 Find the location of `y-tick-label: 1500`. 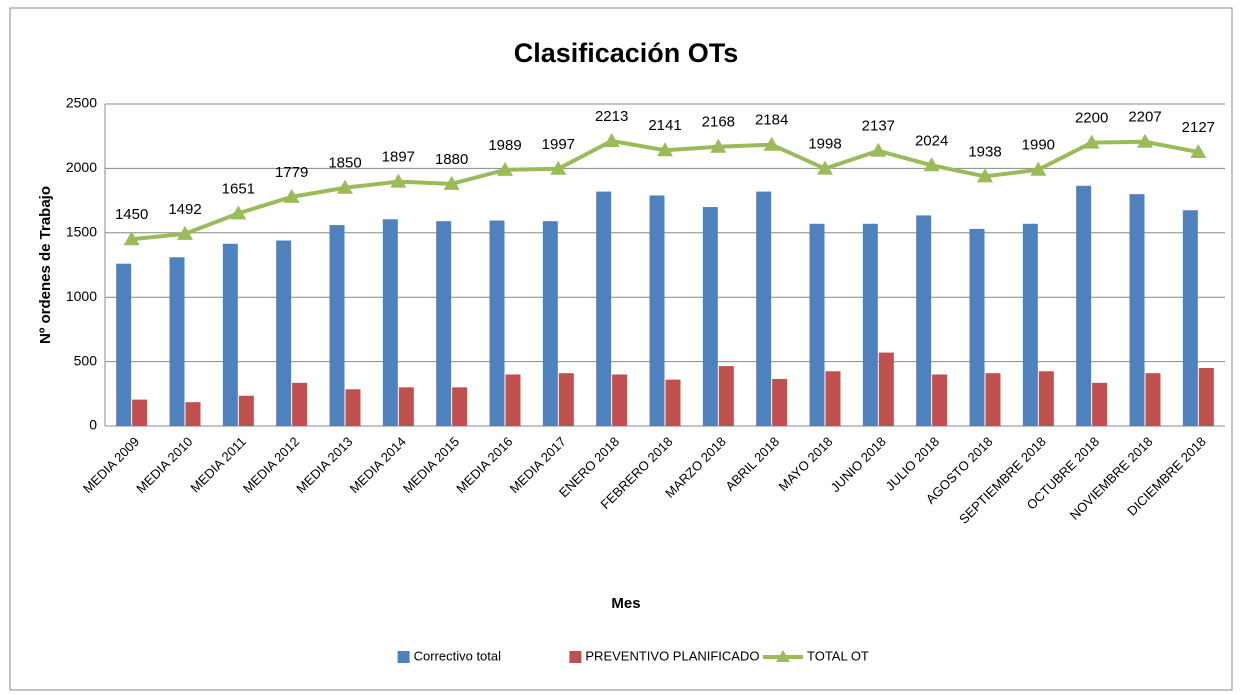

y-tick-label: 1500 is located at coordinates (81, 232).